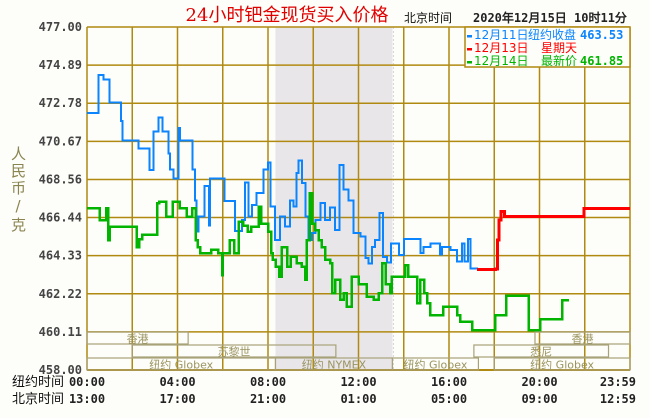 The image size is (650, 418). I want to click on x-tick-label: 13:00, so click(87, 399).